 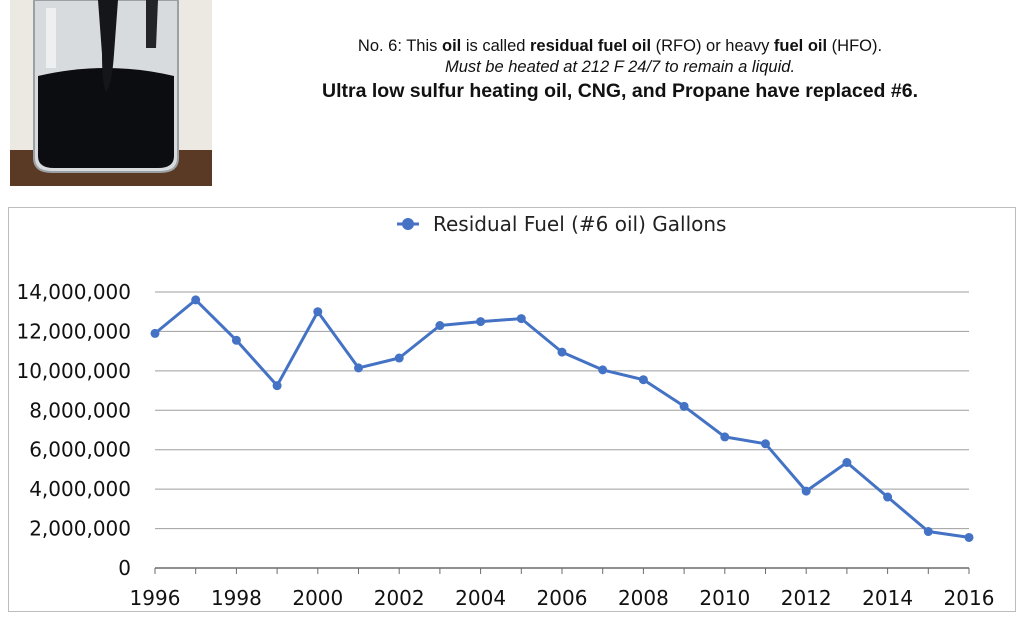 I want to click on y-tick-label: 6,000,000, so click(x=80, y=450).